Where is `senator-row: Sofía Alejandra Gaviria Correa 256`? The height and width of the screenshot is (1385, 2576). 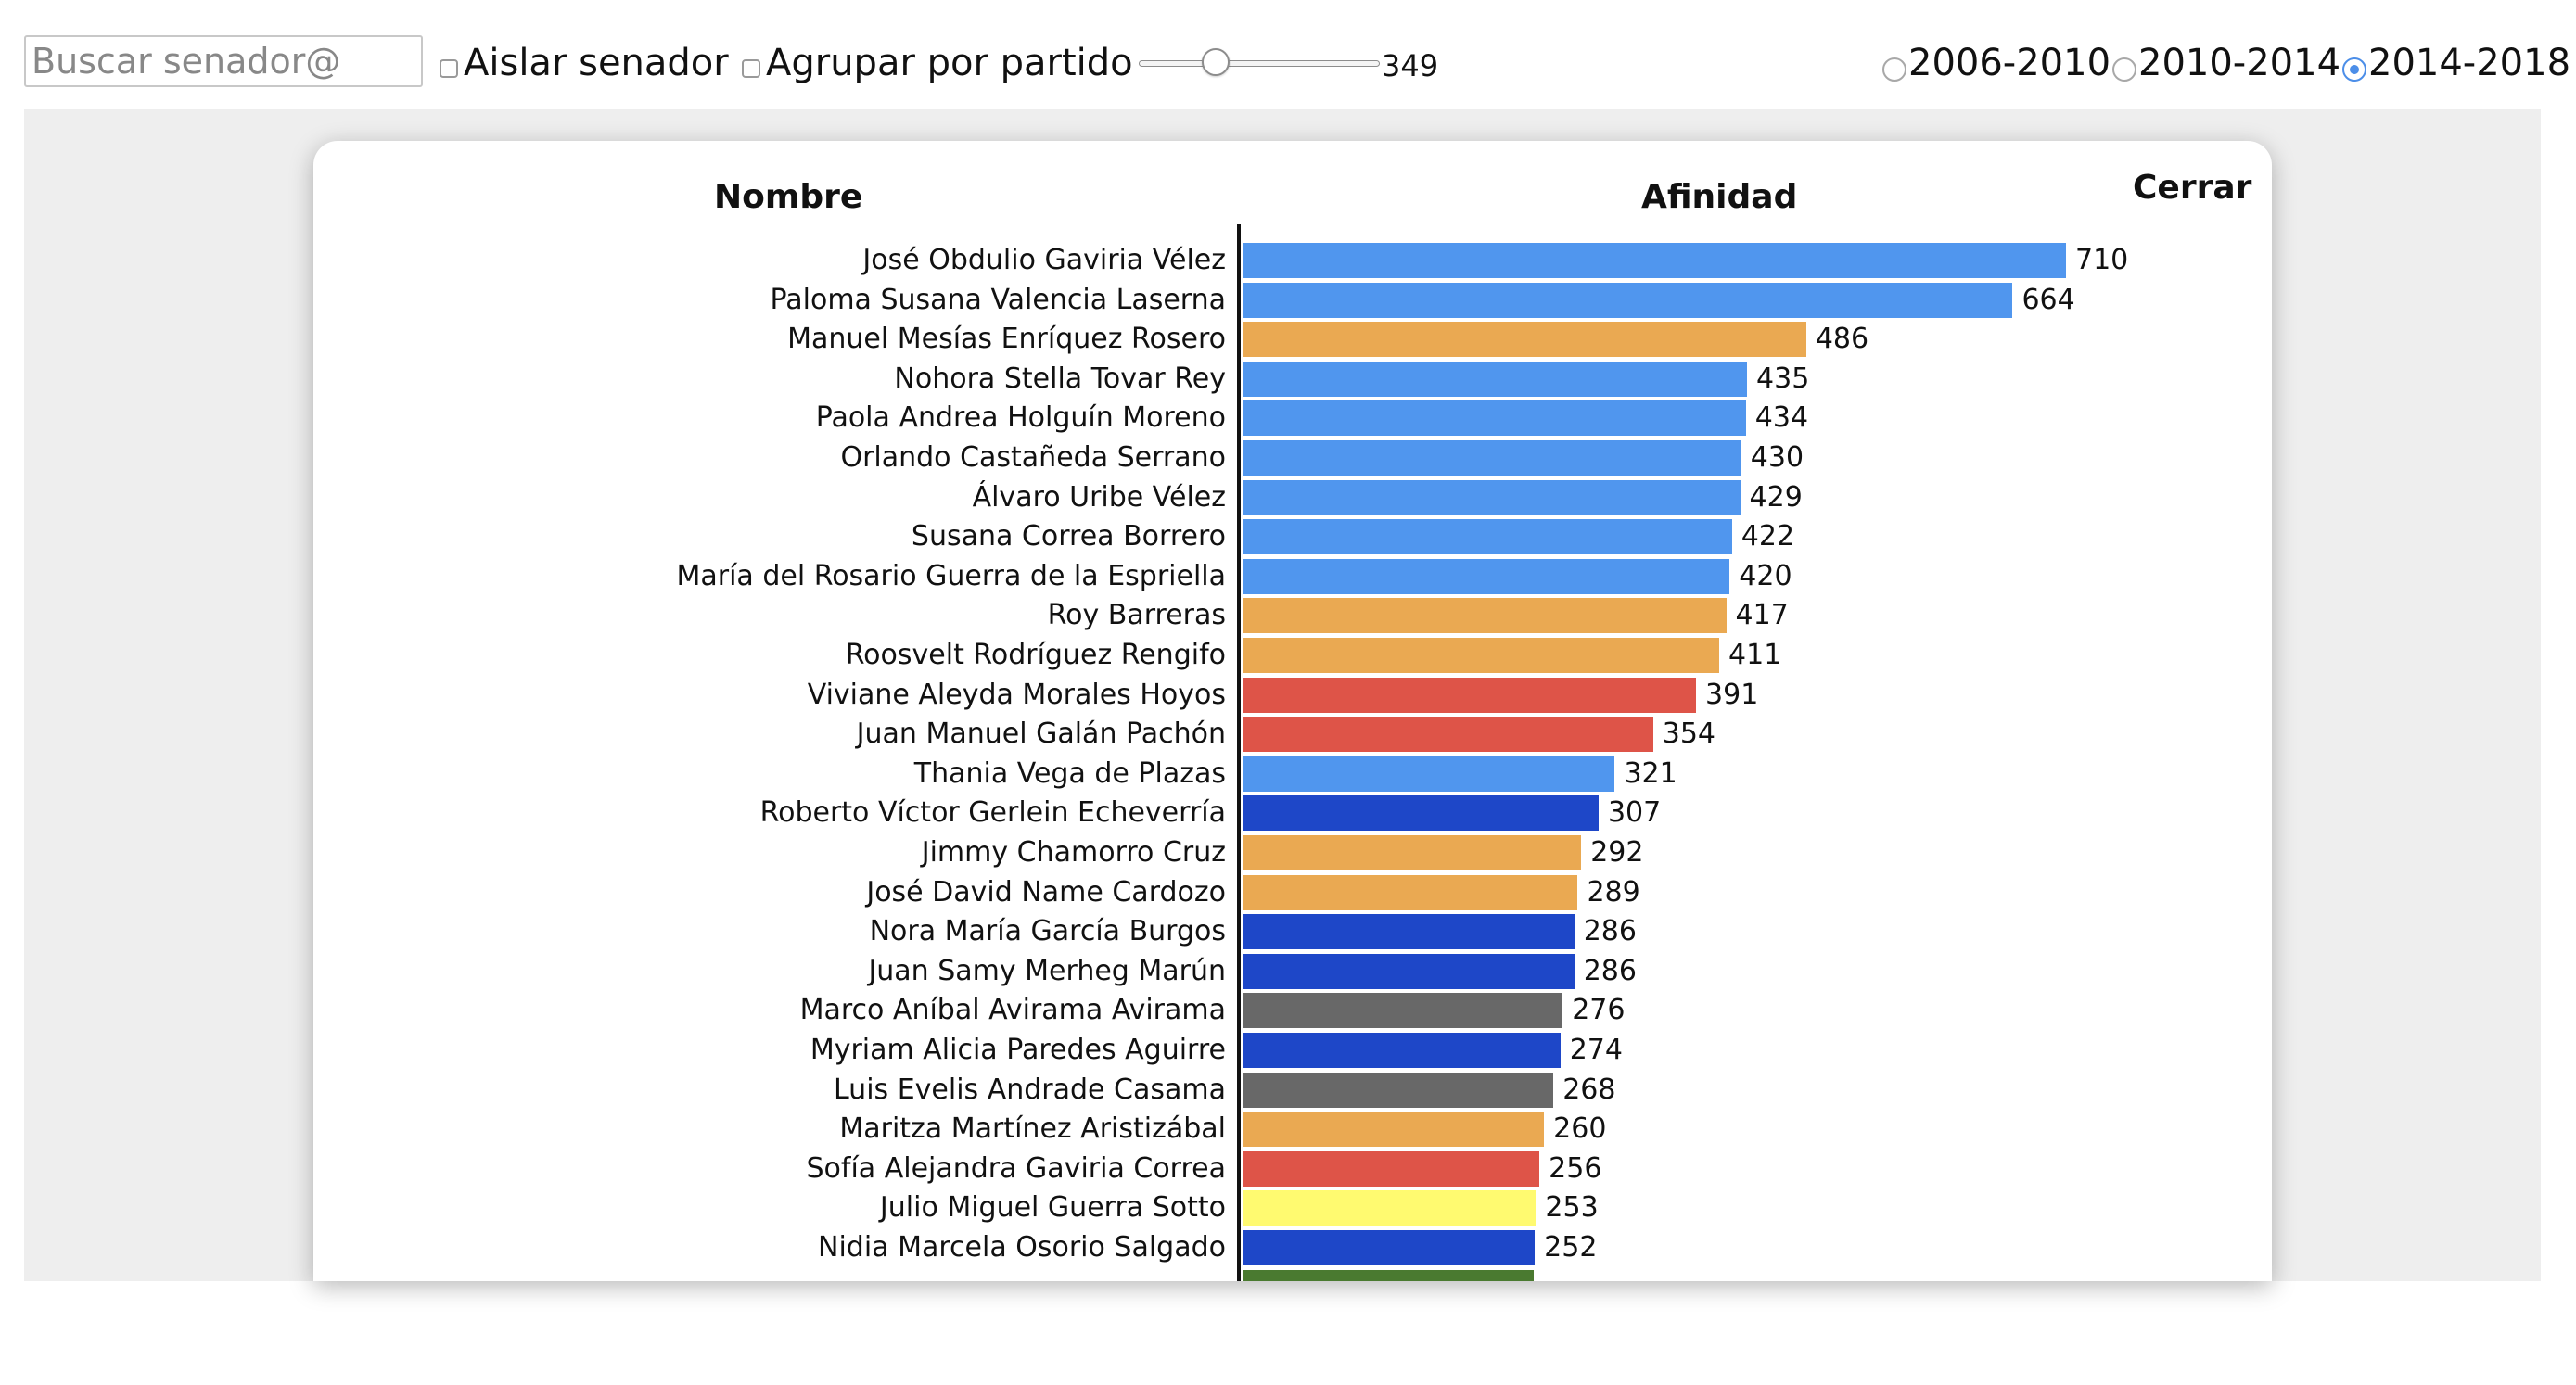 senator-row: Sofía Alejandra Gaviria Correa 256 is located at coordinates (1292, 1169).